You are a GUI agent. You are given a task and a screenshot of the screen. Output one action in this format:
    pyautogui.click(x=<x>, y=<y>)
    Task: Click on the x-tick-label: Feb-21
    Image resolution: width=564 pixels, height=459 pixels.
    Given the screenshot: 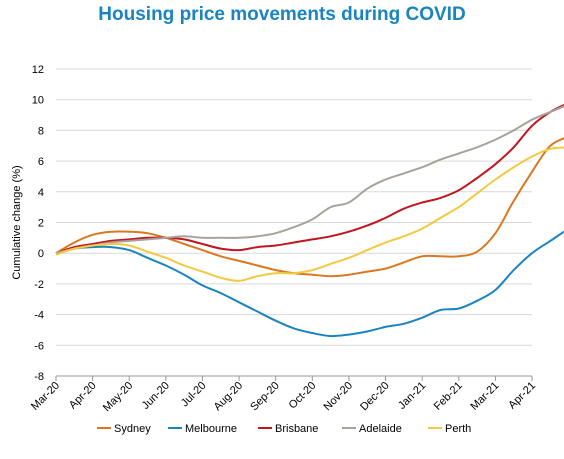 What is the action you would take?
    pyautogui.click(x=448, y=396)
    